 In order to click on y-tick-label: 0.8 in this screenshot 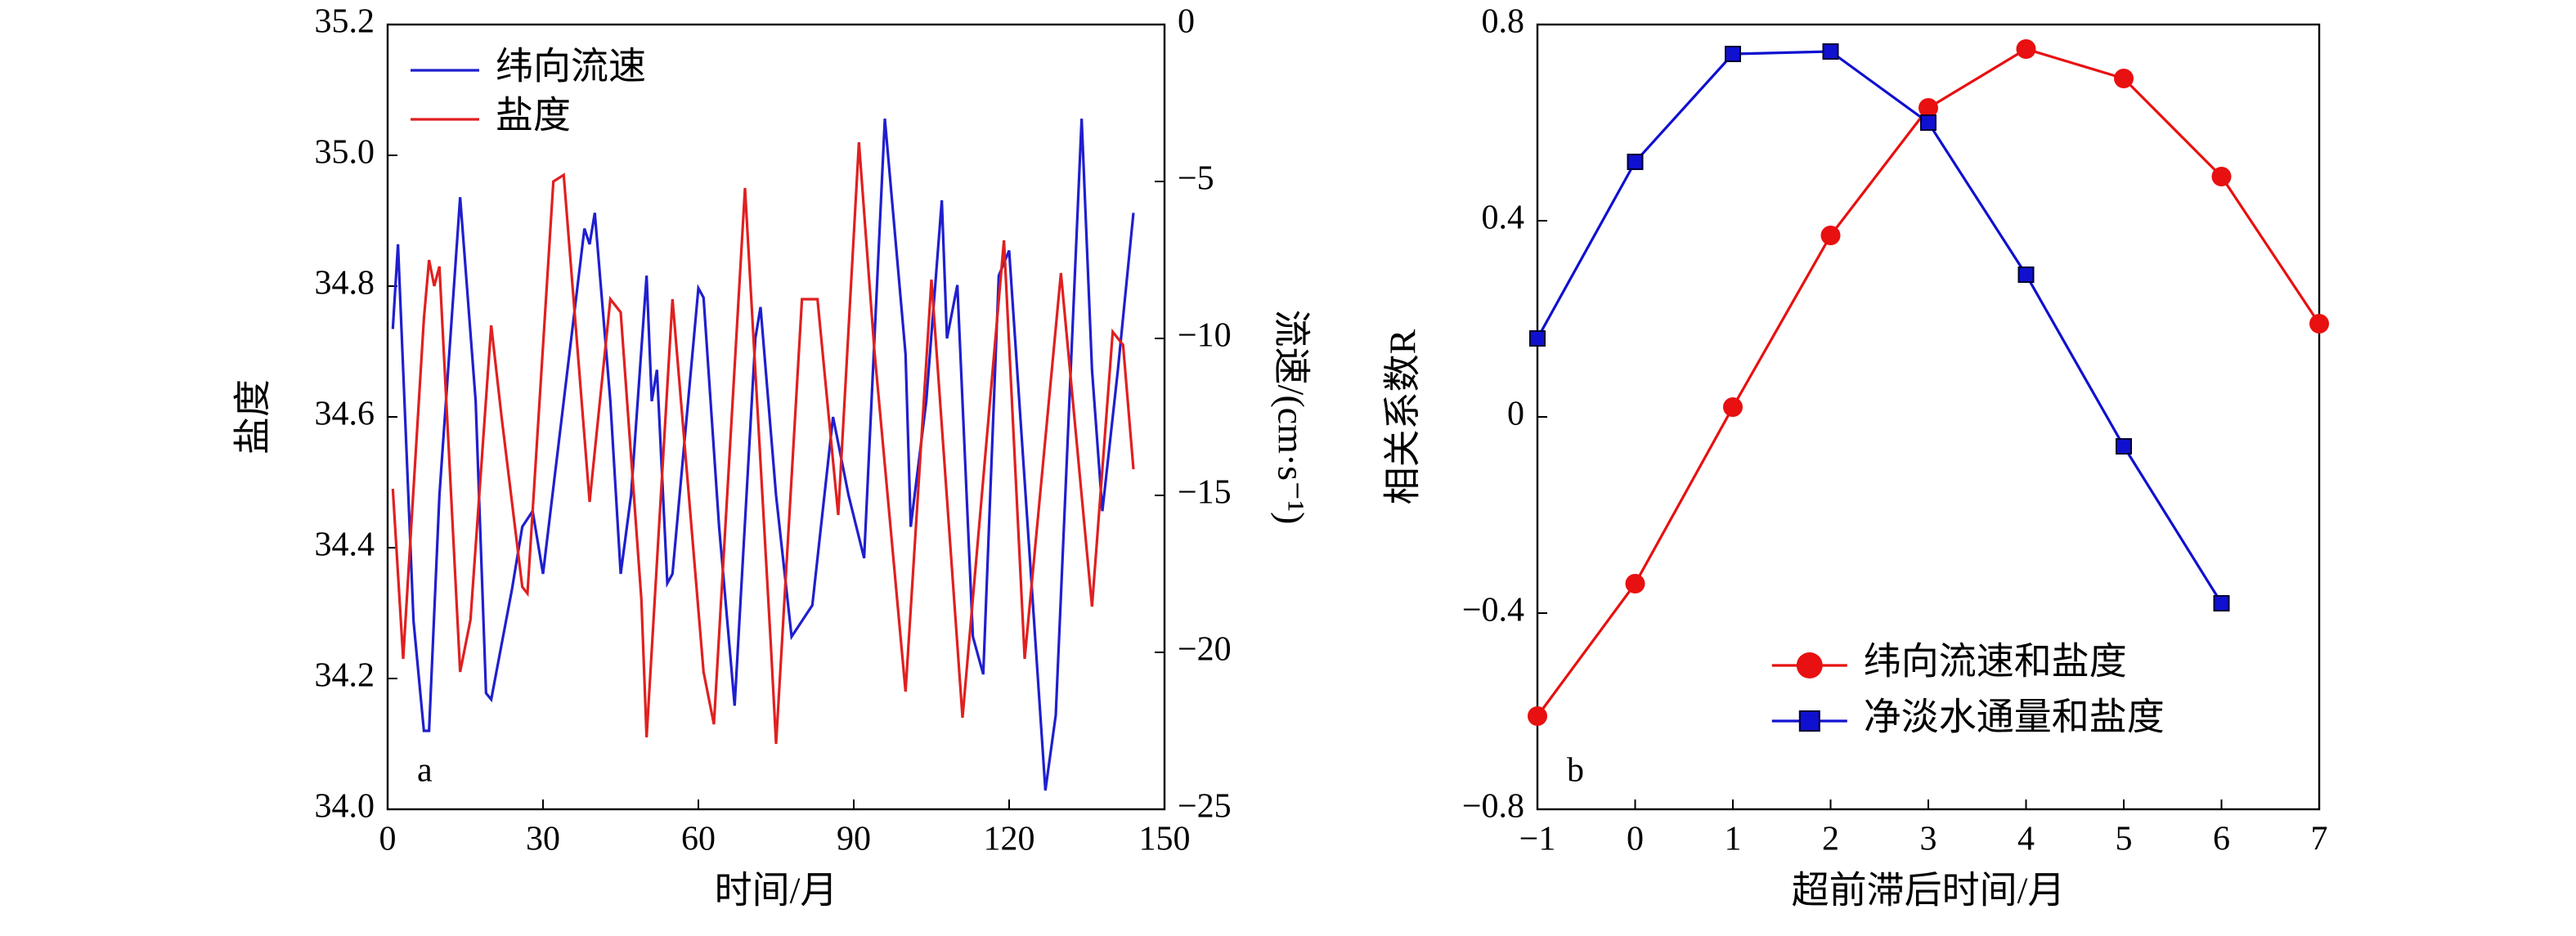, I will do `click(1504, 22)`.